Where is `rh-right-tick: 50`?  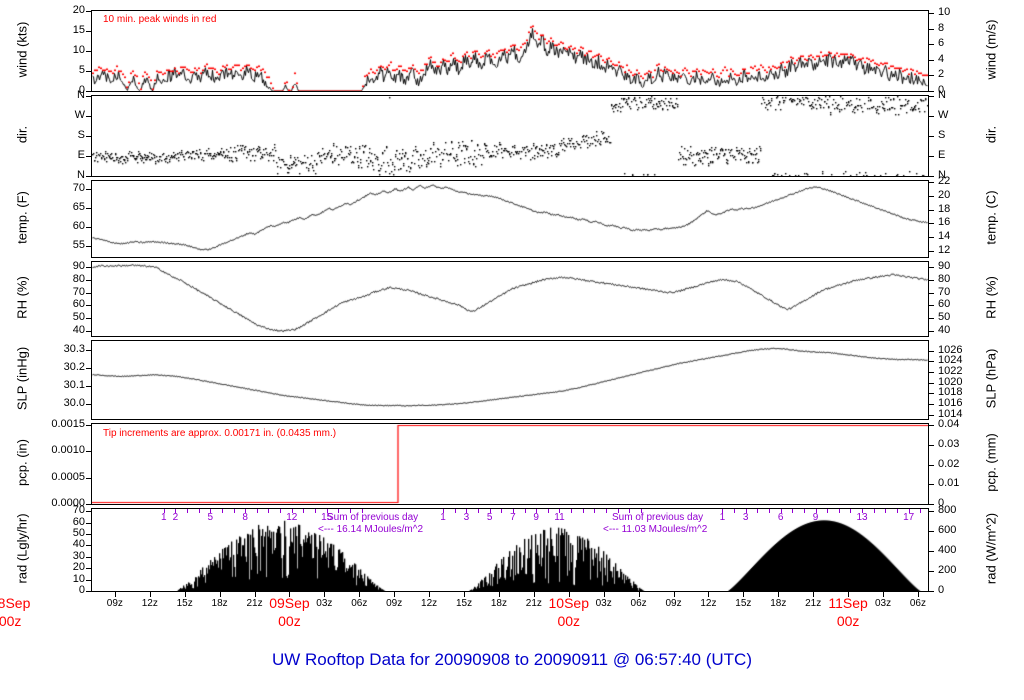
rh-right-tick: 50 is located at coordinates (944, 317).